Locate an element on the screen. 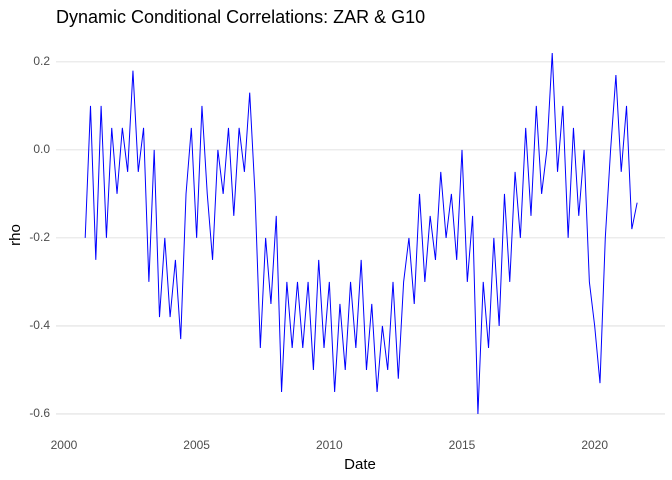  x-tick-label: 2020 is located at coordinates (594, 445).